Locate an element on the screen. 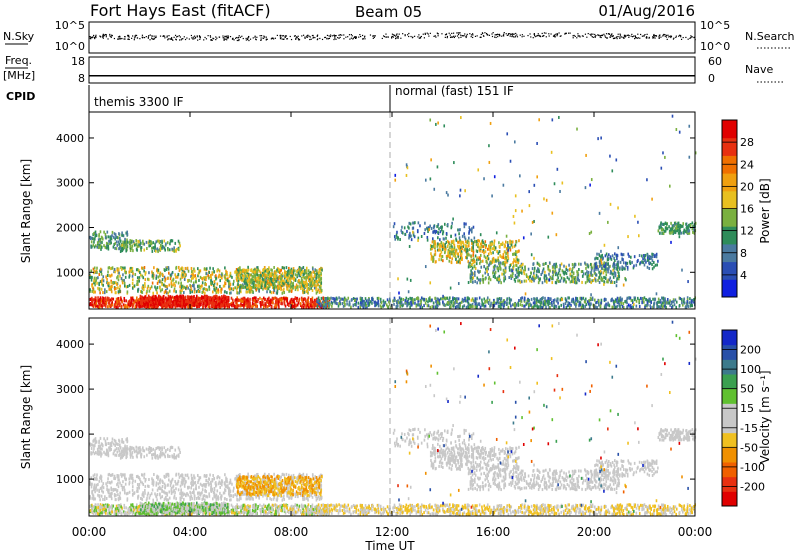 This screenshot has height=558, width=800. freq-label-line1: Freq. is located at coordinates (18, 60).